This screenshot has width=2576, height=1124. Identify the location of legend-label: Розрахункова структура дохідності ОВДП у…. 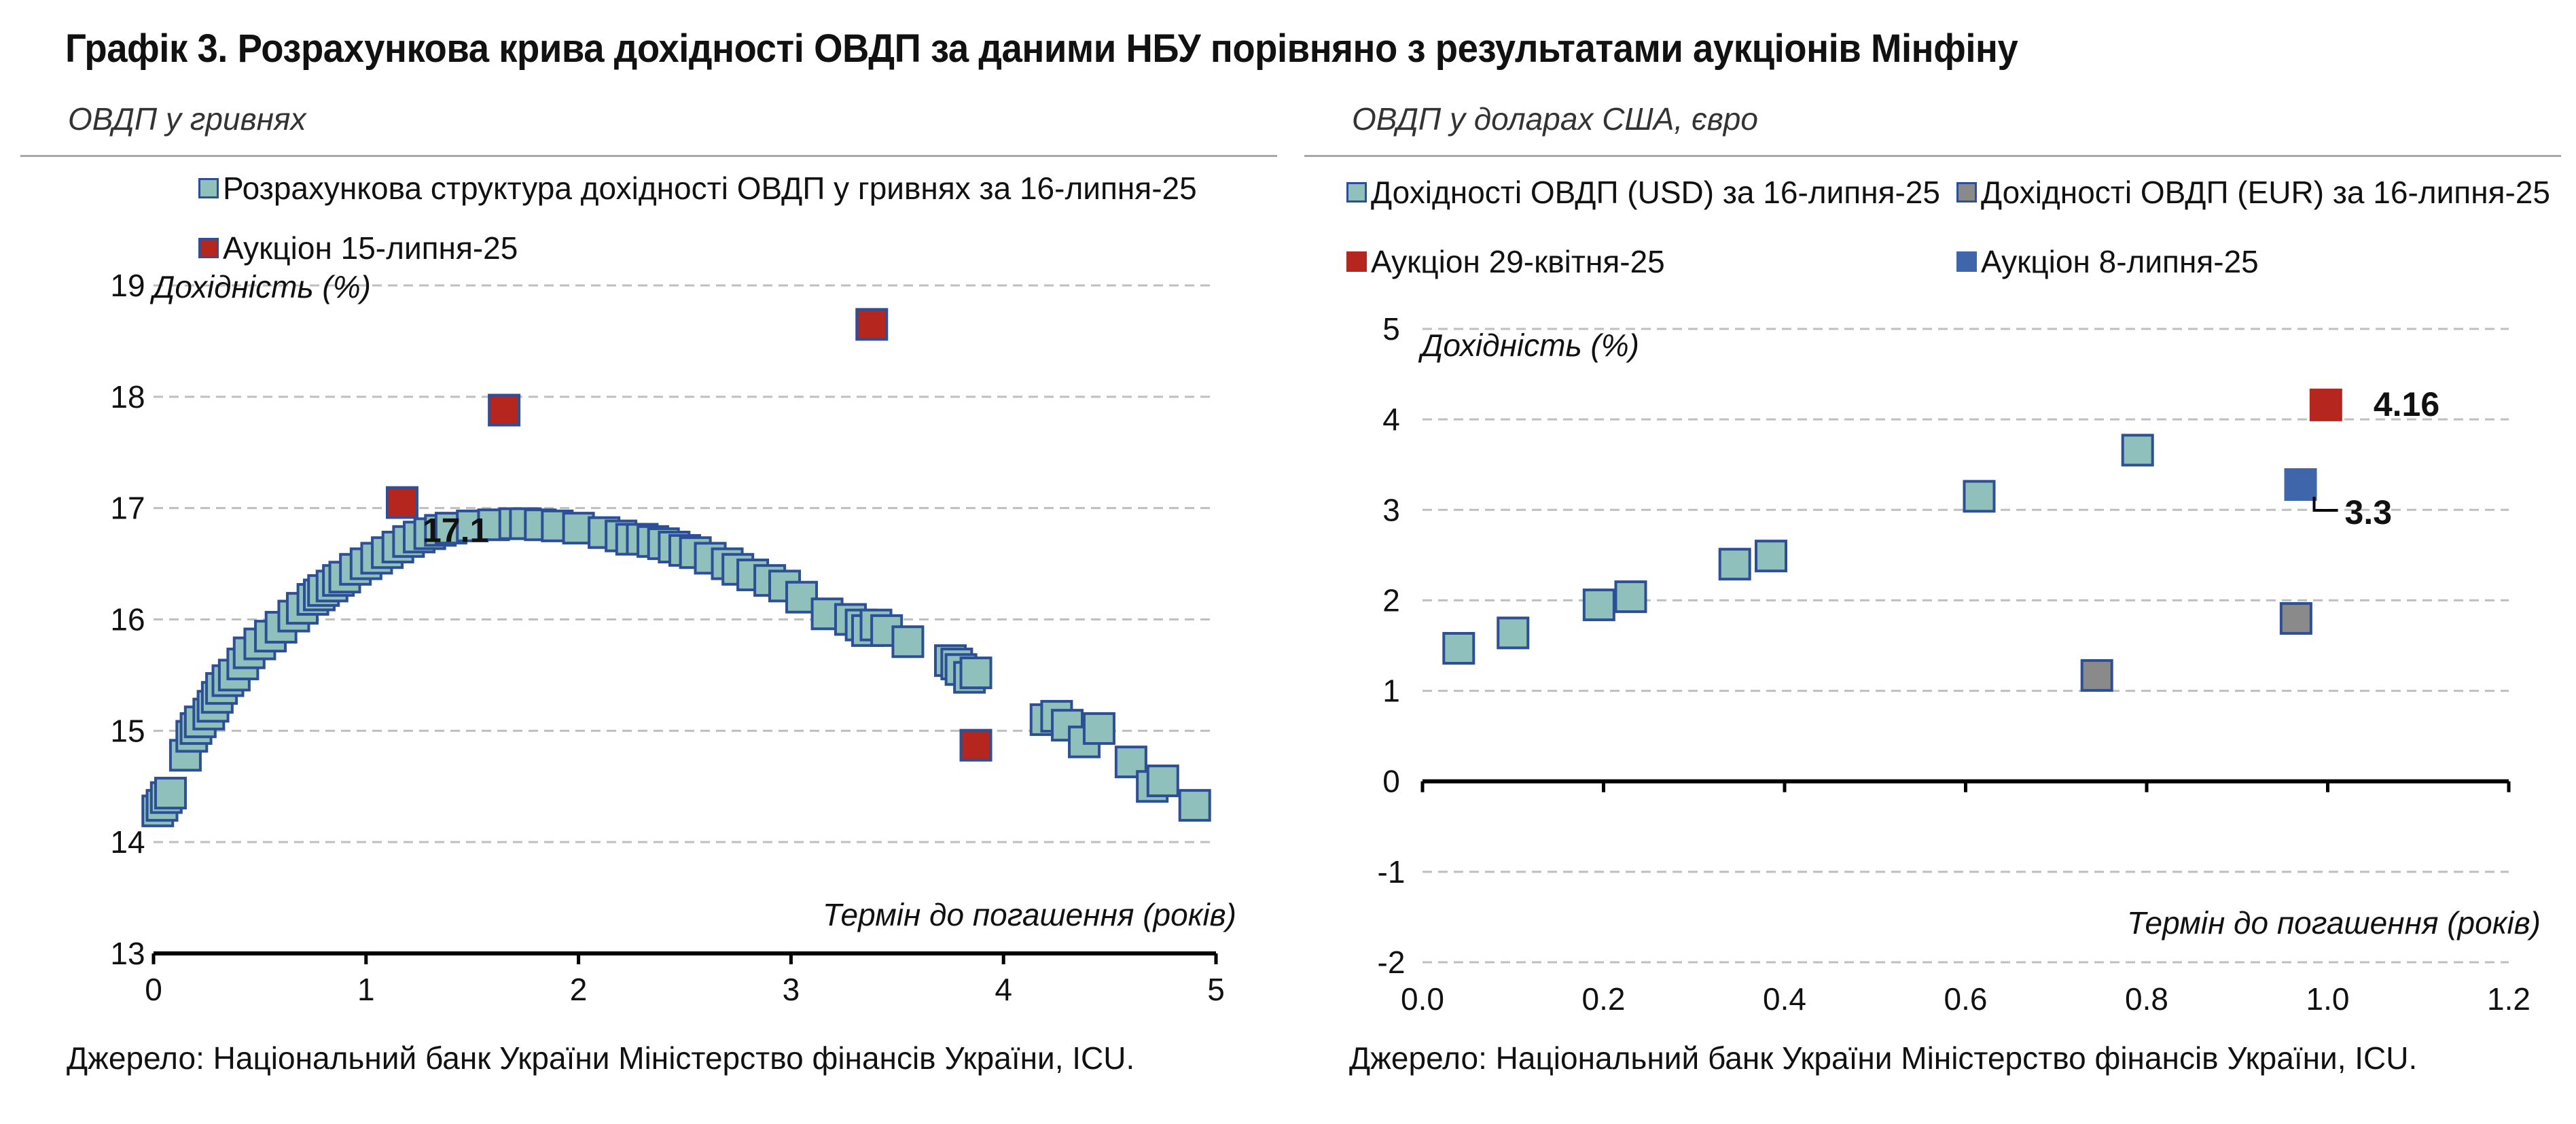
(710, 188).